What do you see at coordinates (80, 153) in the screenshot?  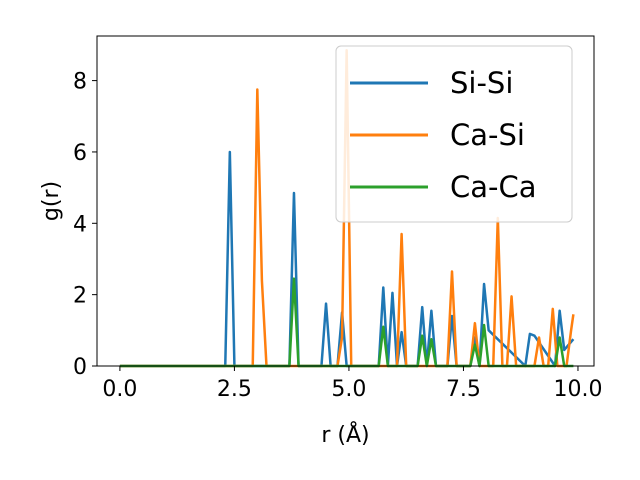 I see `y-tick-label: 6` at bounding box center [80, 153].